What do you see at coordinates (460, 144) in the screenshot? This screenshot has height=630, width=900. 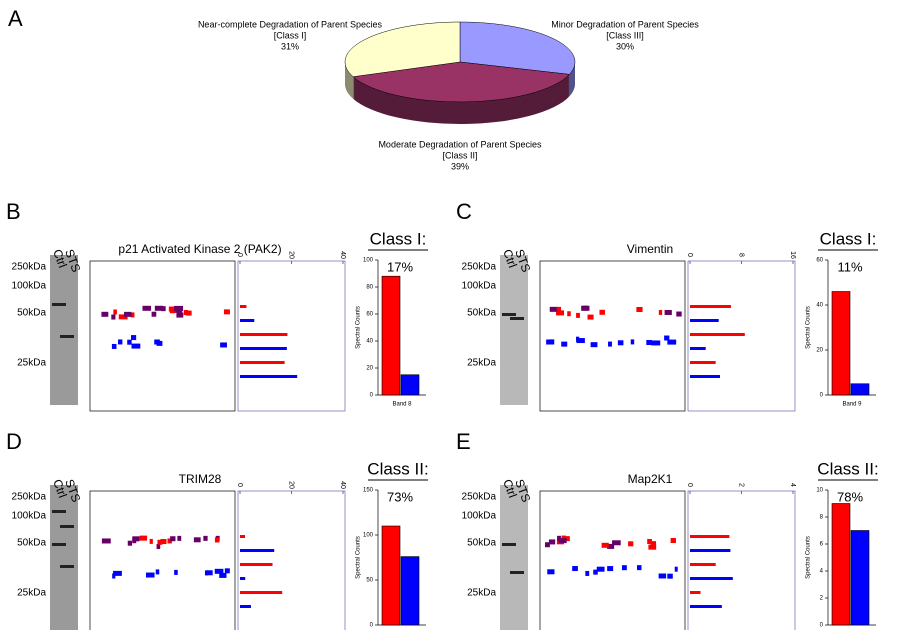 I see `pie-label: Moderate Degradation of Parent Species` at bounding box center [460, 144].